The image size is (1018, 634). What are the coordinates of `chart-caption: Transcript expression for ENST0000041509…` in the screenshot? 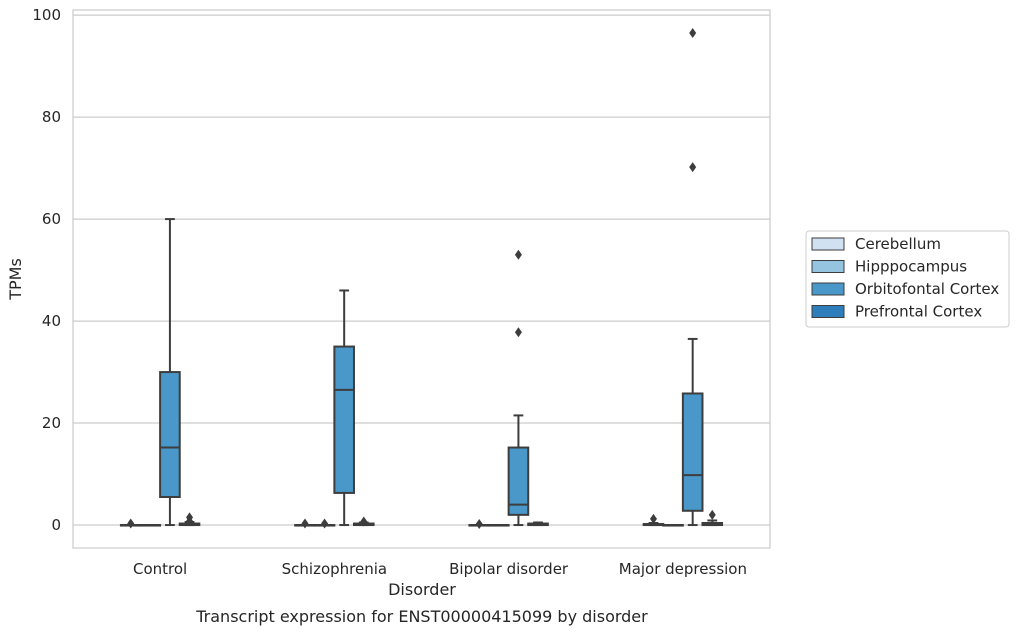 It's located at (421, 616).